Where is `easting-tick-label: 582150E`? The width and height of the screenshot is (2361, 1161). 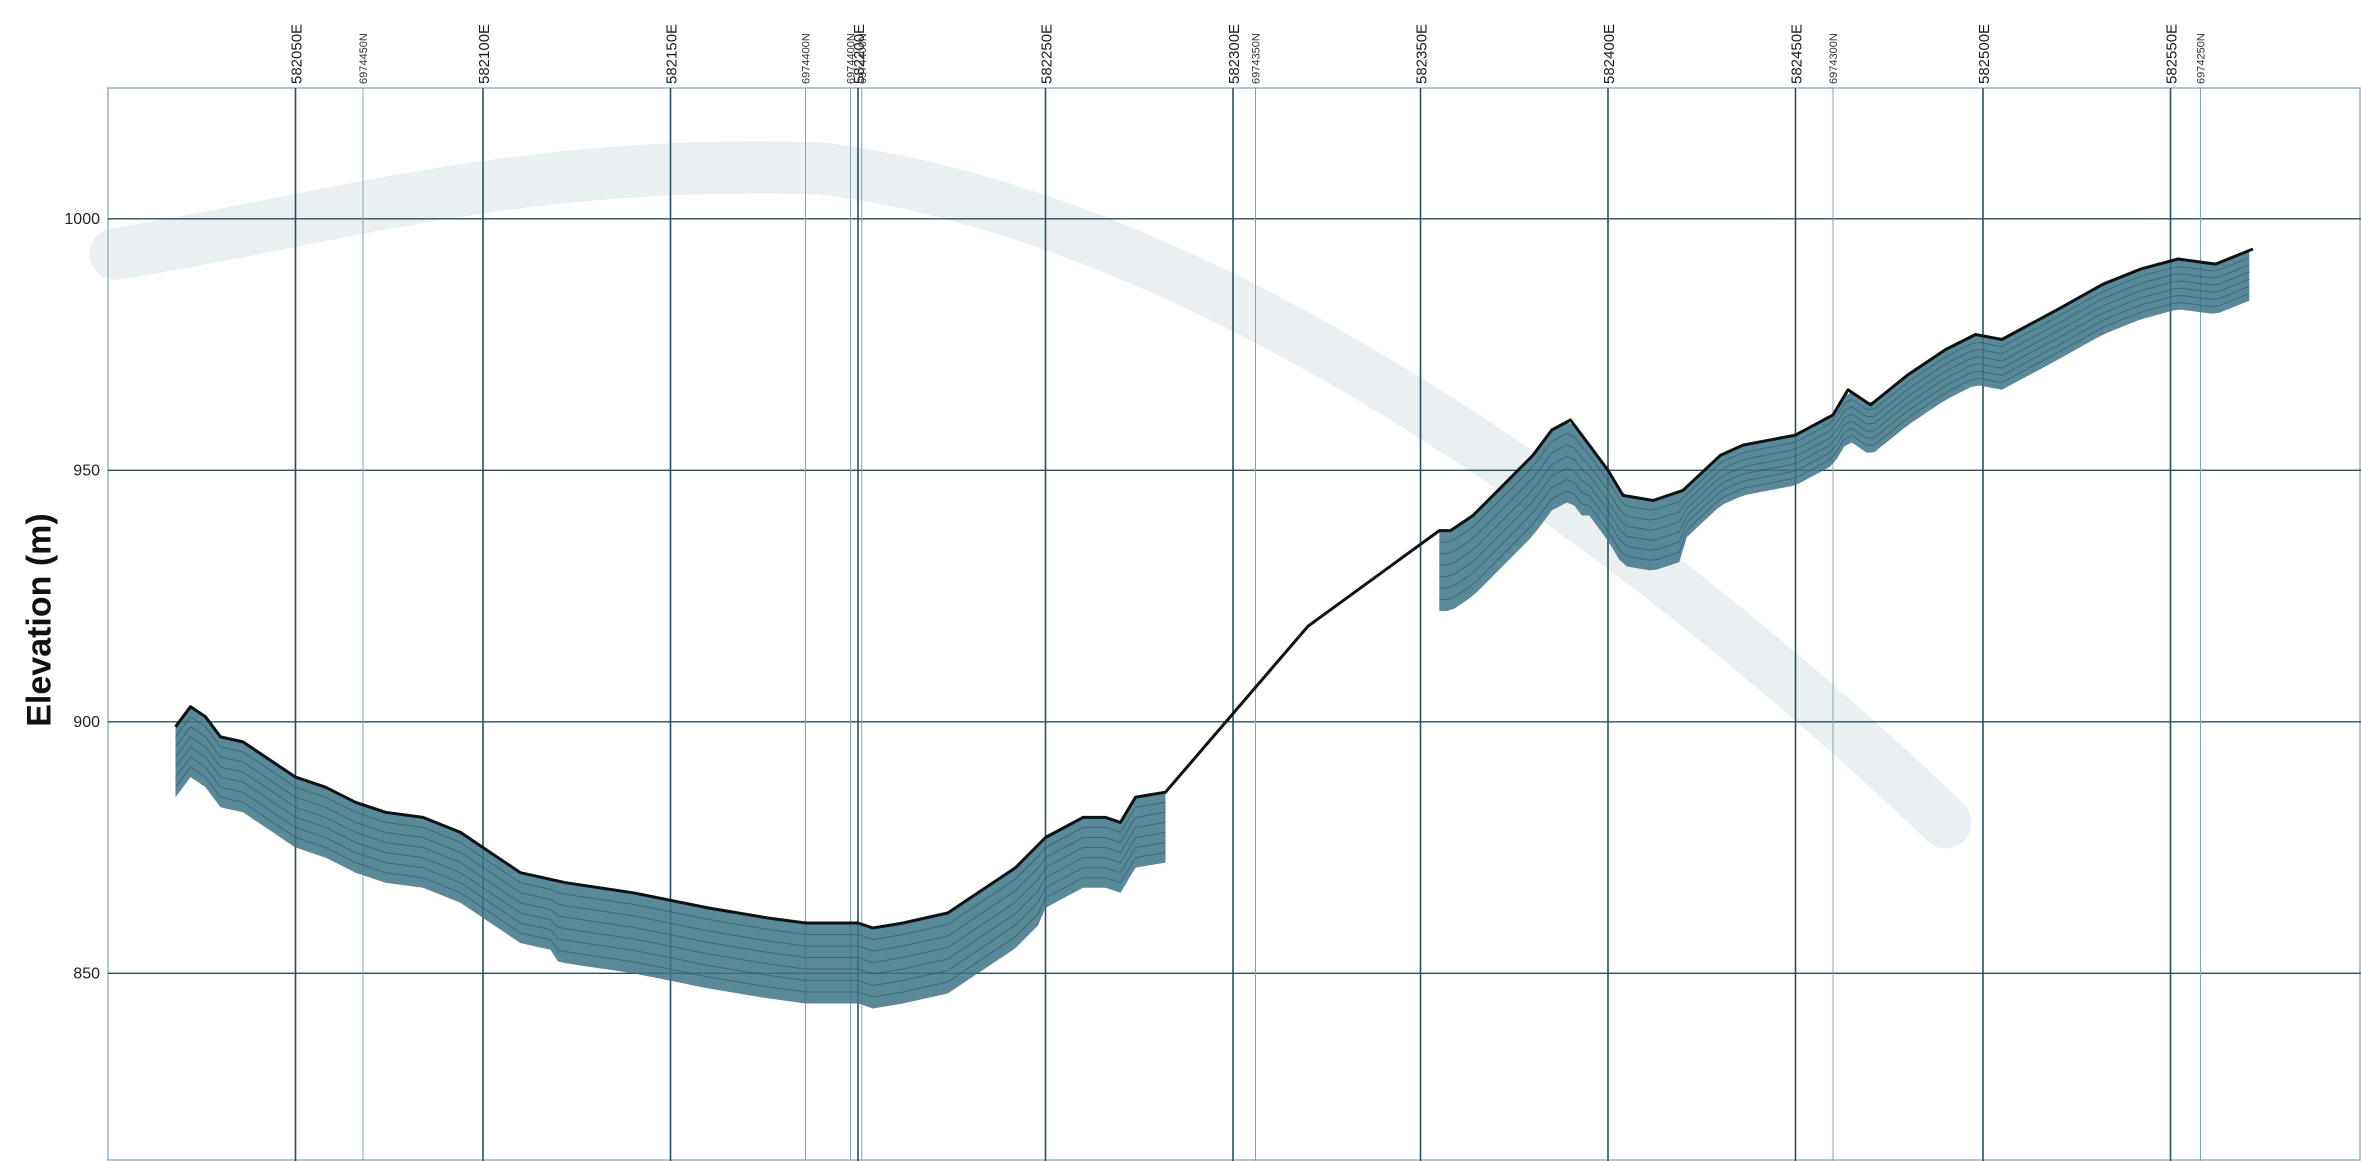 easting-tick-label: 582150E is located at coordinates (672, 54).